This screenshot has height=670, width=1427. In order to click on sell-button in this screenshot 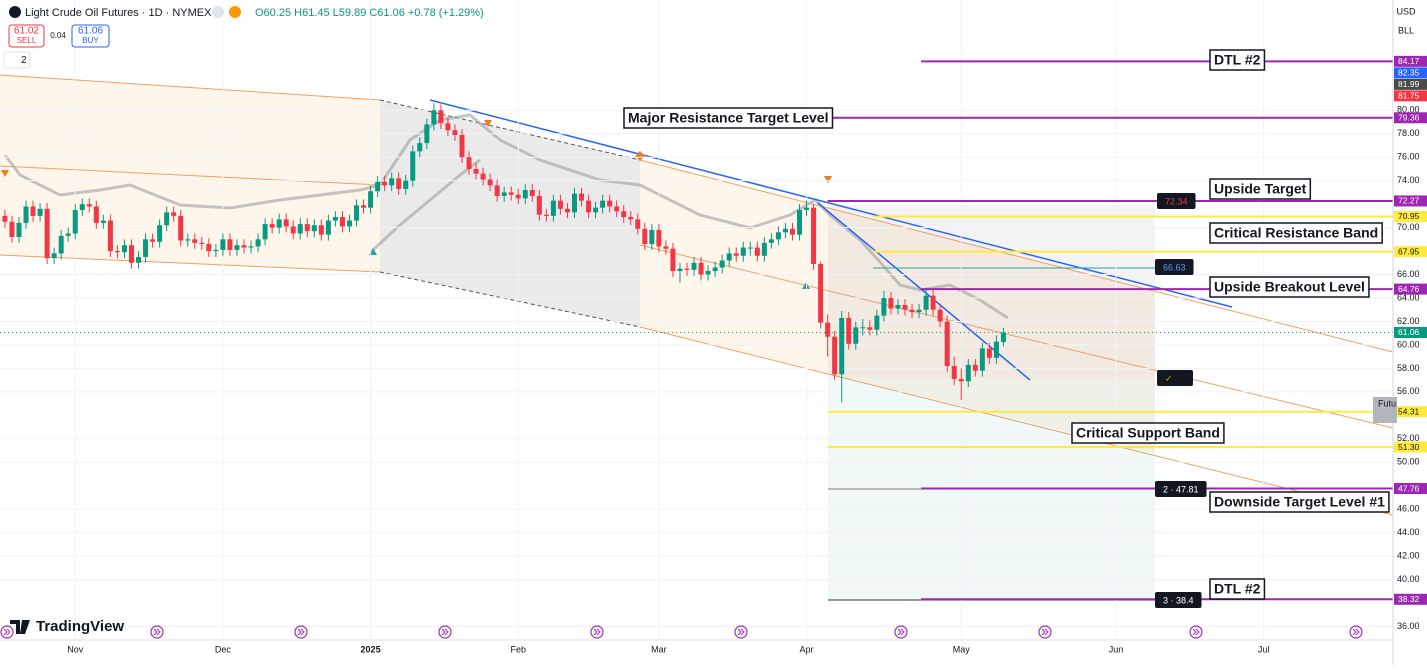, I will do `click(26, 36)`.